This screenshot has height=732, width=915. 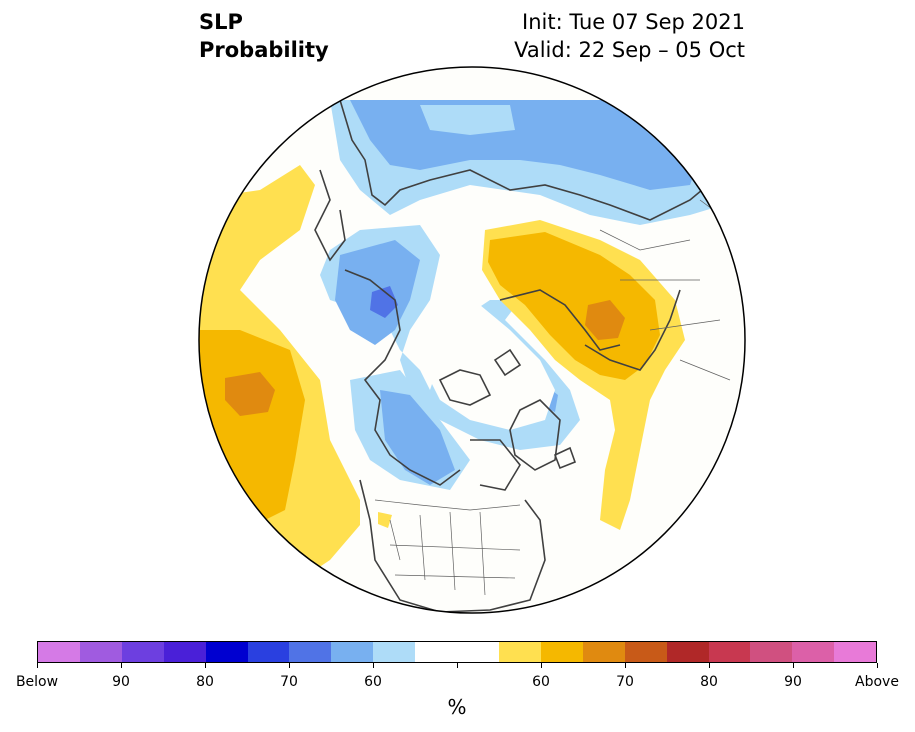 I want to click on atlantic-above-core-region, so click(x=250, y=394).